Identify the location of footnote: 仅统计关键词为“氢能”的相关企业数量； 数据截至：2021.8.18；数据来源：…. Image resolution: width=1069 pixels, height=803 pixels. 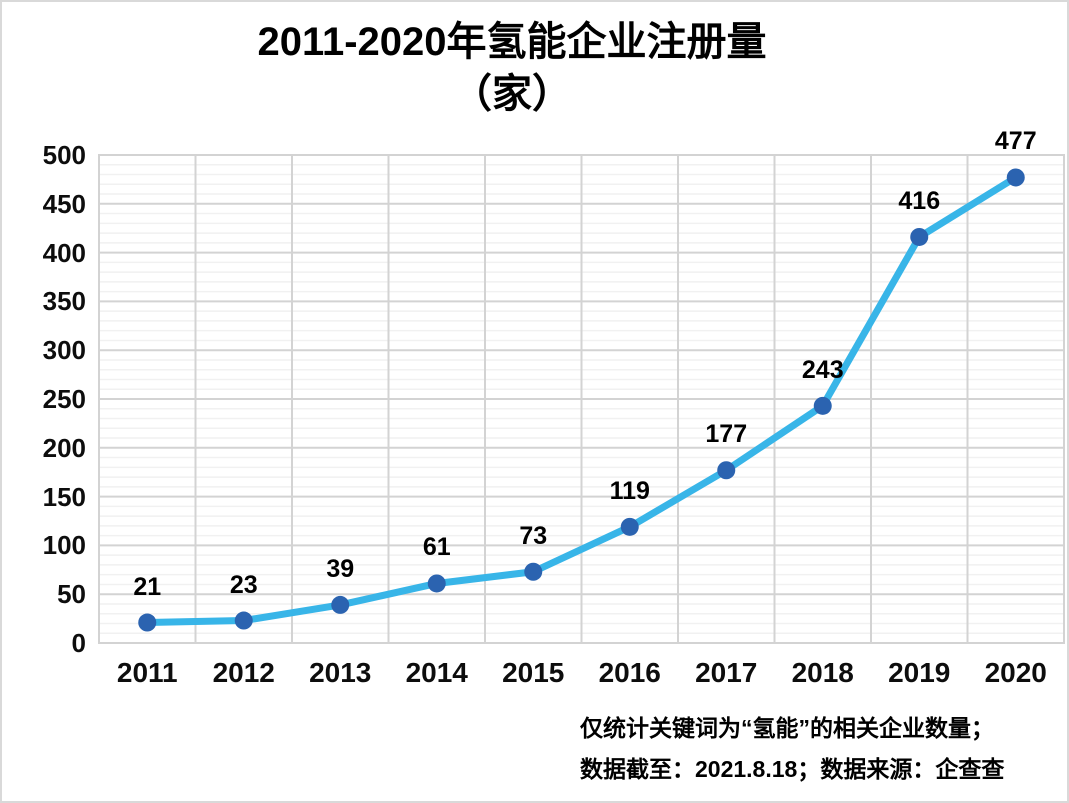
(792, 749).